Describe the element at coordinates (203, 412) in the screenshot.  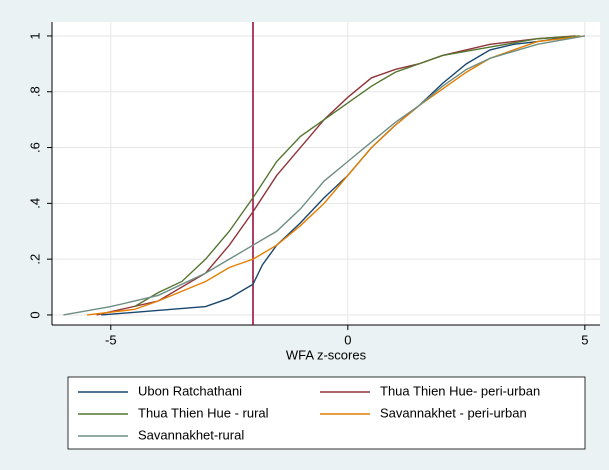
I see `legend-label: Thua Thien Hue - rural` at that location.